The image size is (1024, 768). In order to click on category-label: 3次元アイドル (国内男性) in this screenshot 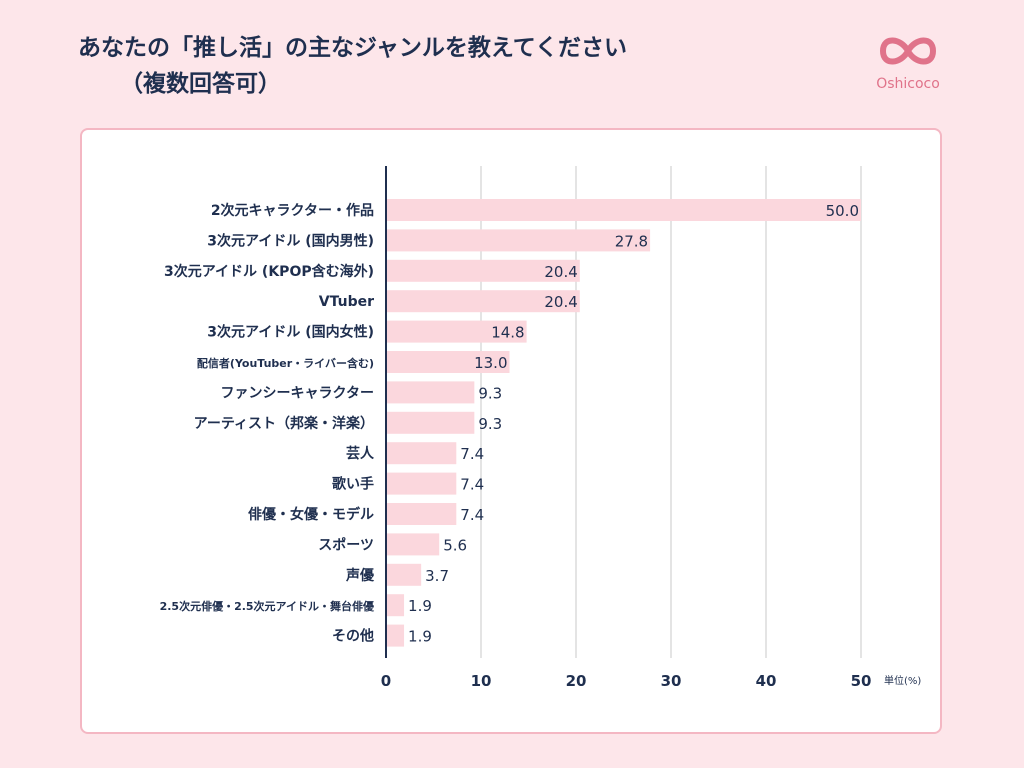, I will do `click(290, 240)`.